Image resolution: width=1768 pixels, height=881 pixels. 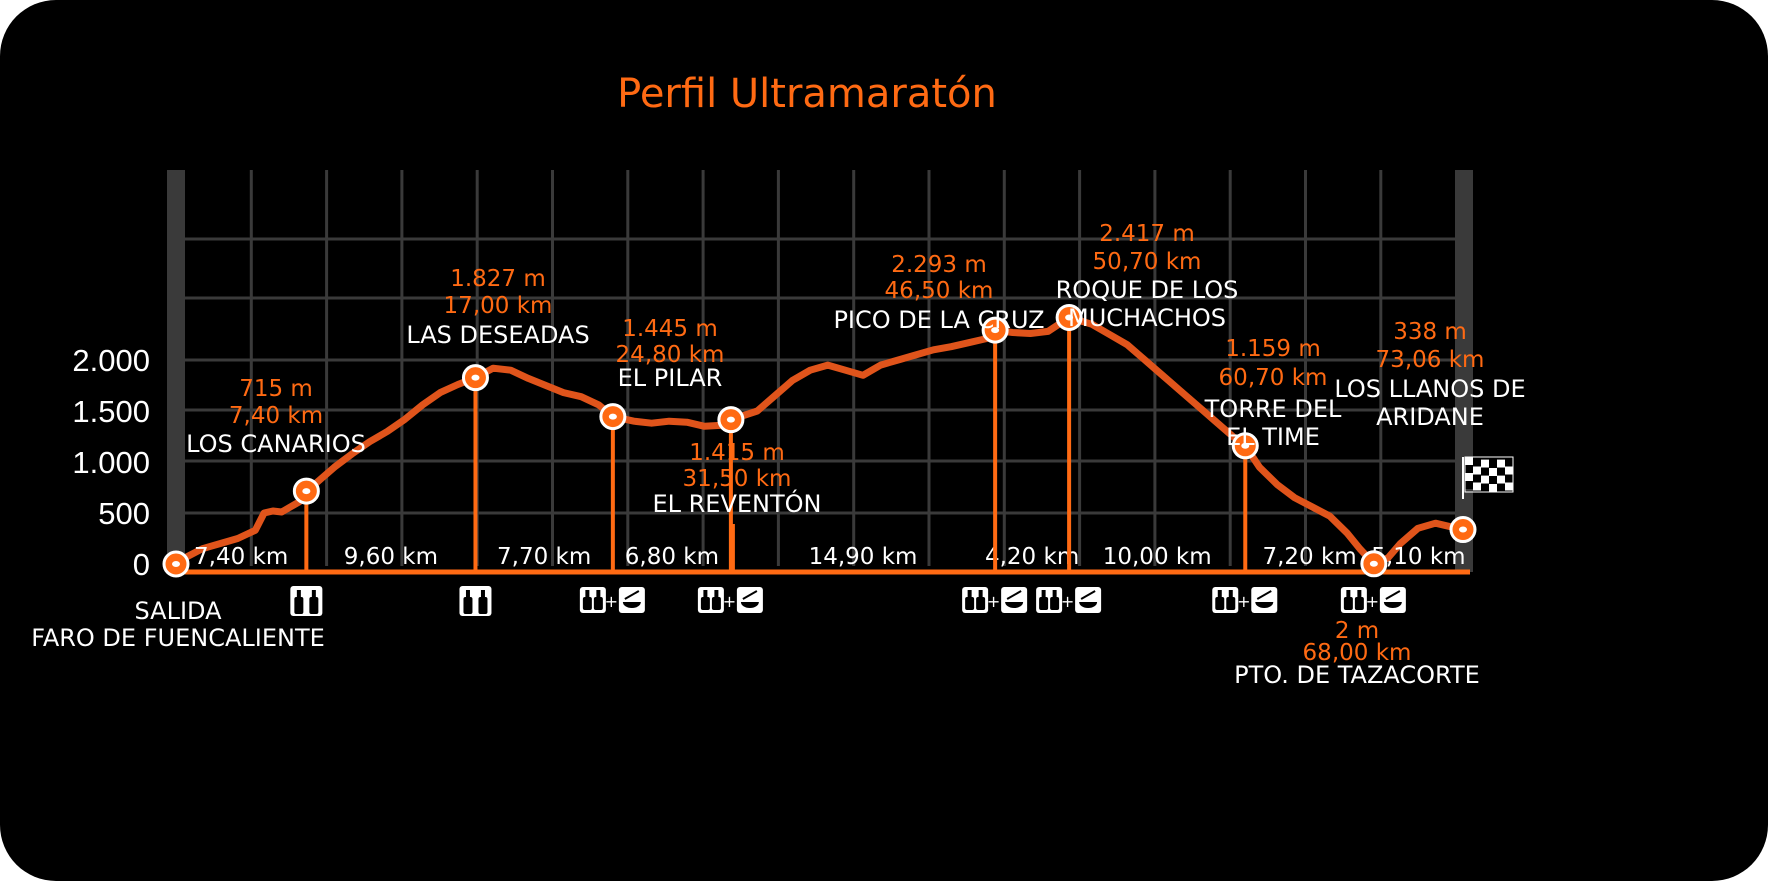 I want to click on frame-left-bar, so click(x=176, y=371).